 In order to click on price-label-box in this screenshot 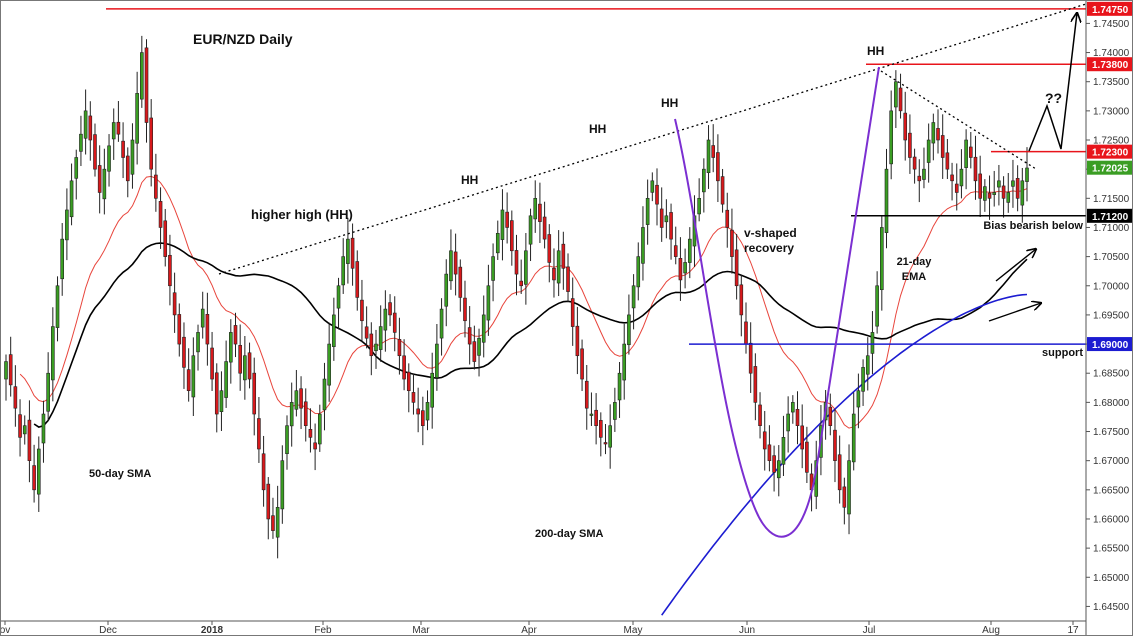, I will do `click(1109, 64)`.